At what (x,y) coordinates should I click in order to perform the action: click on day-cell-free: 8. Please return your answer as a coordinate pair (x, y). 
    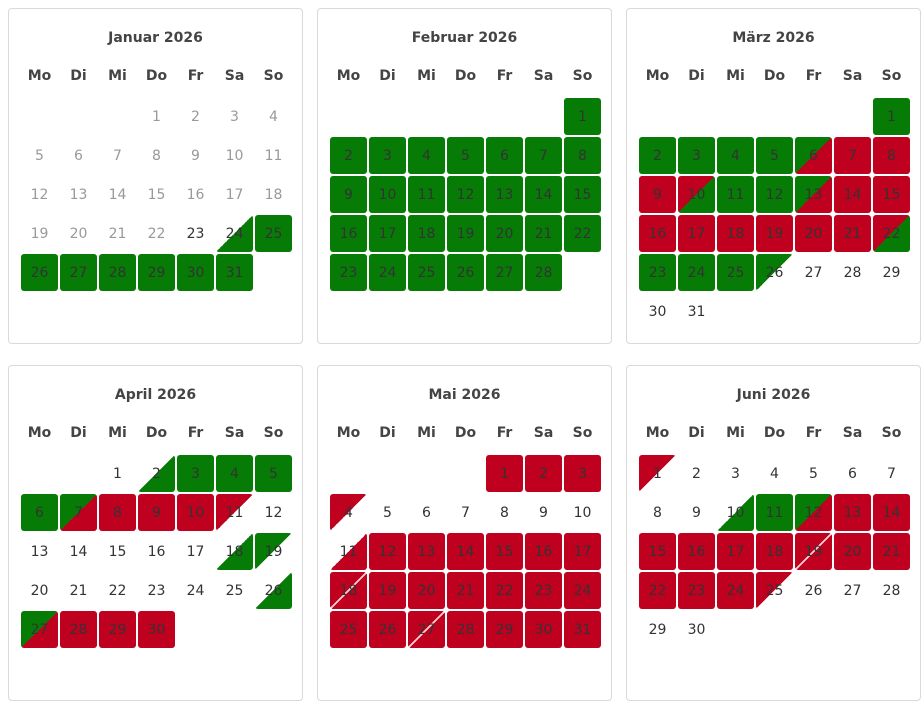
    Looking at the image, I should click on (657, 512).